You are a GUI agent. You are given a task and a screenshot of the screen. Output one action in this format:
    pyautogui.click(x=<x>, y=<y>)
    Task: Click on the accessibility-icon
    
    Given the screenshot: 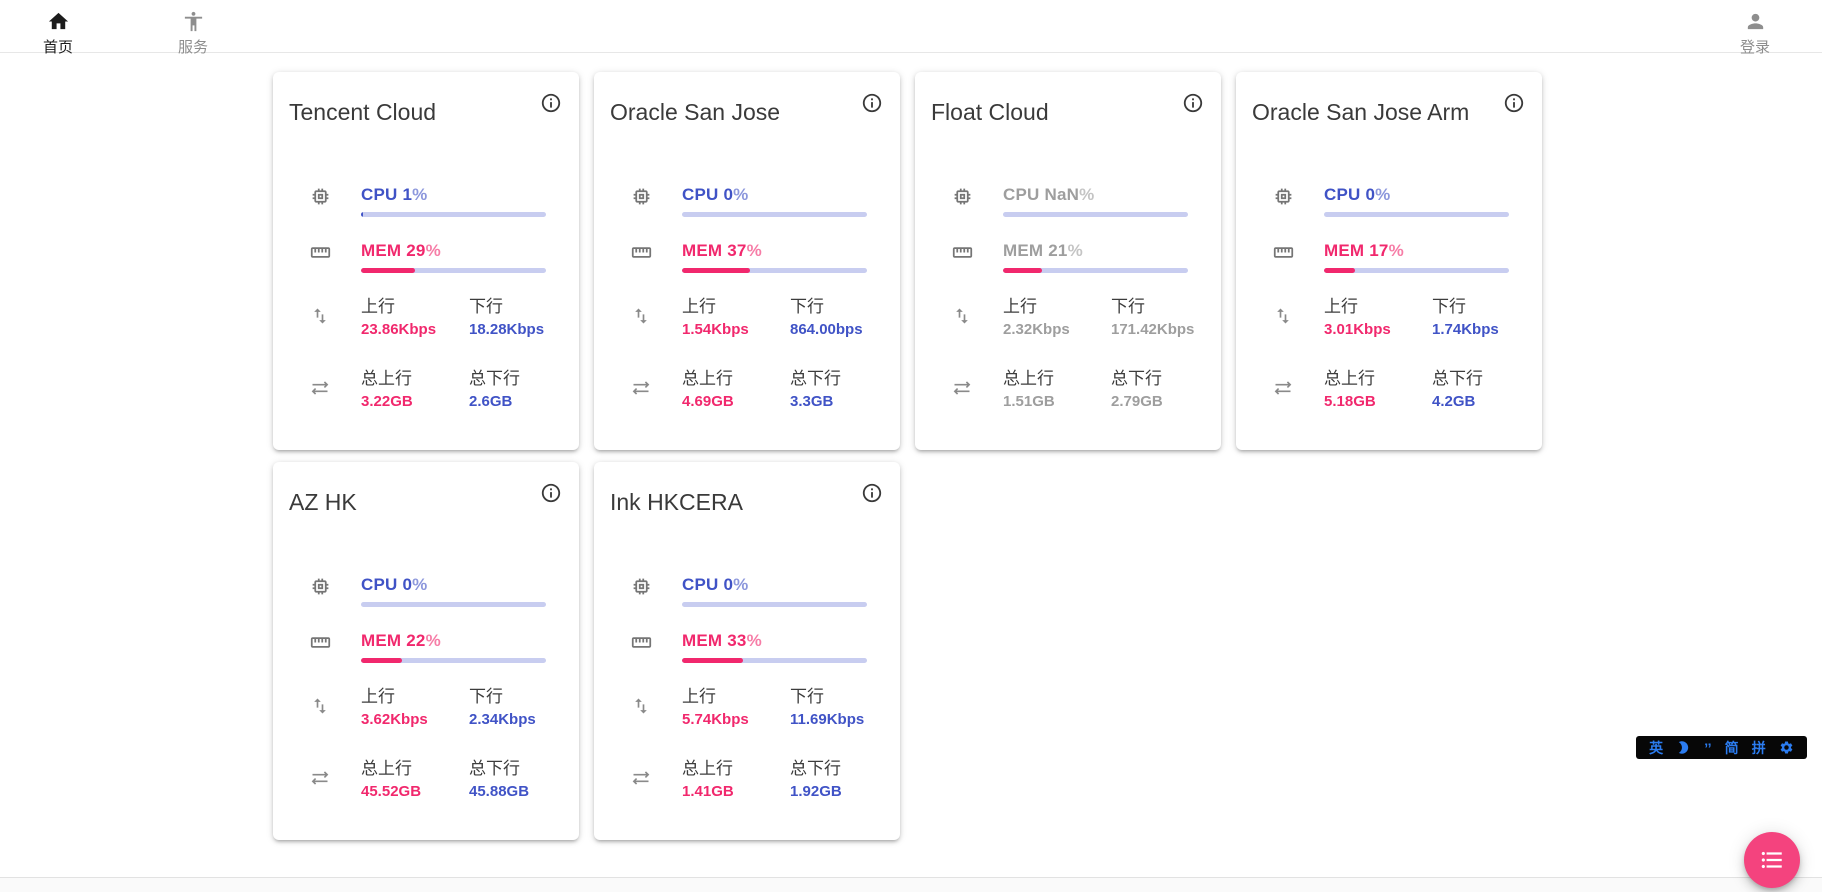 What is the action you would take?
    pyautogui.click(x=193, y=21)
    